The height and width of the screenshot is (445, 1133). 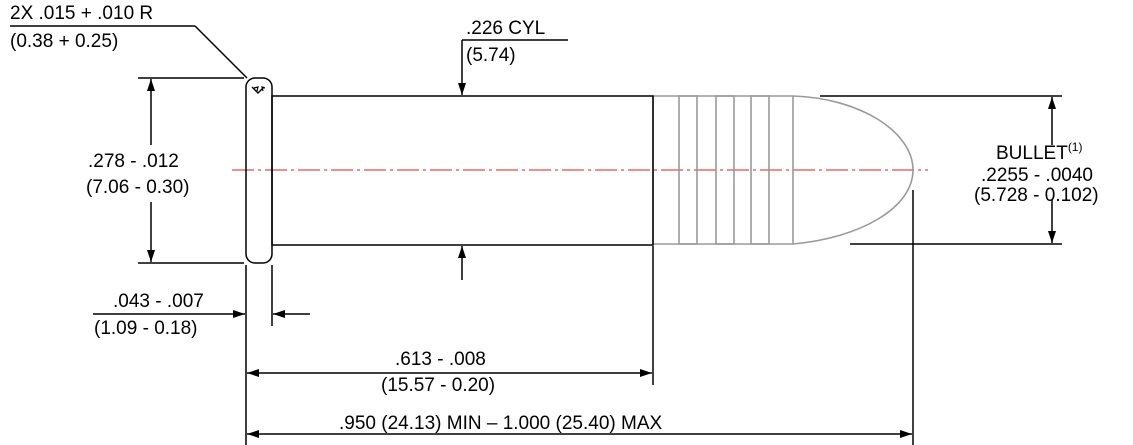 I want to click on case-rim, so click(x=259, y=170).